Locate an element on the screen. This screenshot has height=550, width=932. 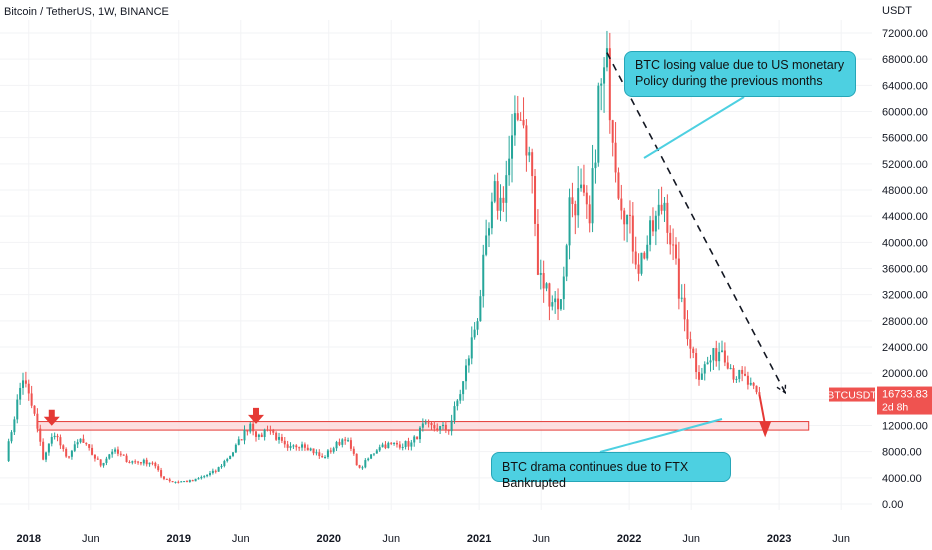
x-tick-label: 2021 is located at coordinates (479, 539).